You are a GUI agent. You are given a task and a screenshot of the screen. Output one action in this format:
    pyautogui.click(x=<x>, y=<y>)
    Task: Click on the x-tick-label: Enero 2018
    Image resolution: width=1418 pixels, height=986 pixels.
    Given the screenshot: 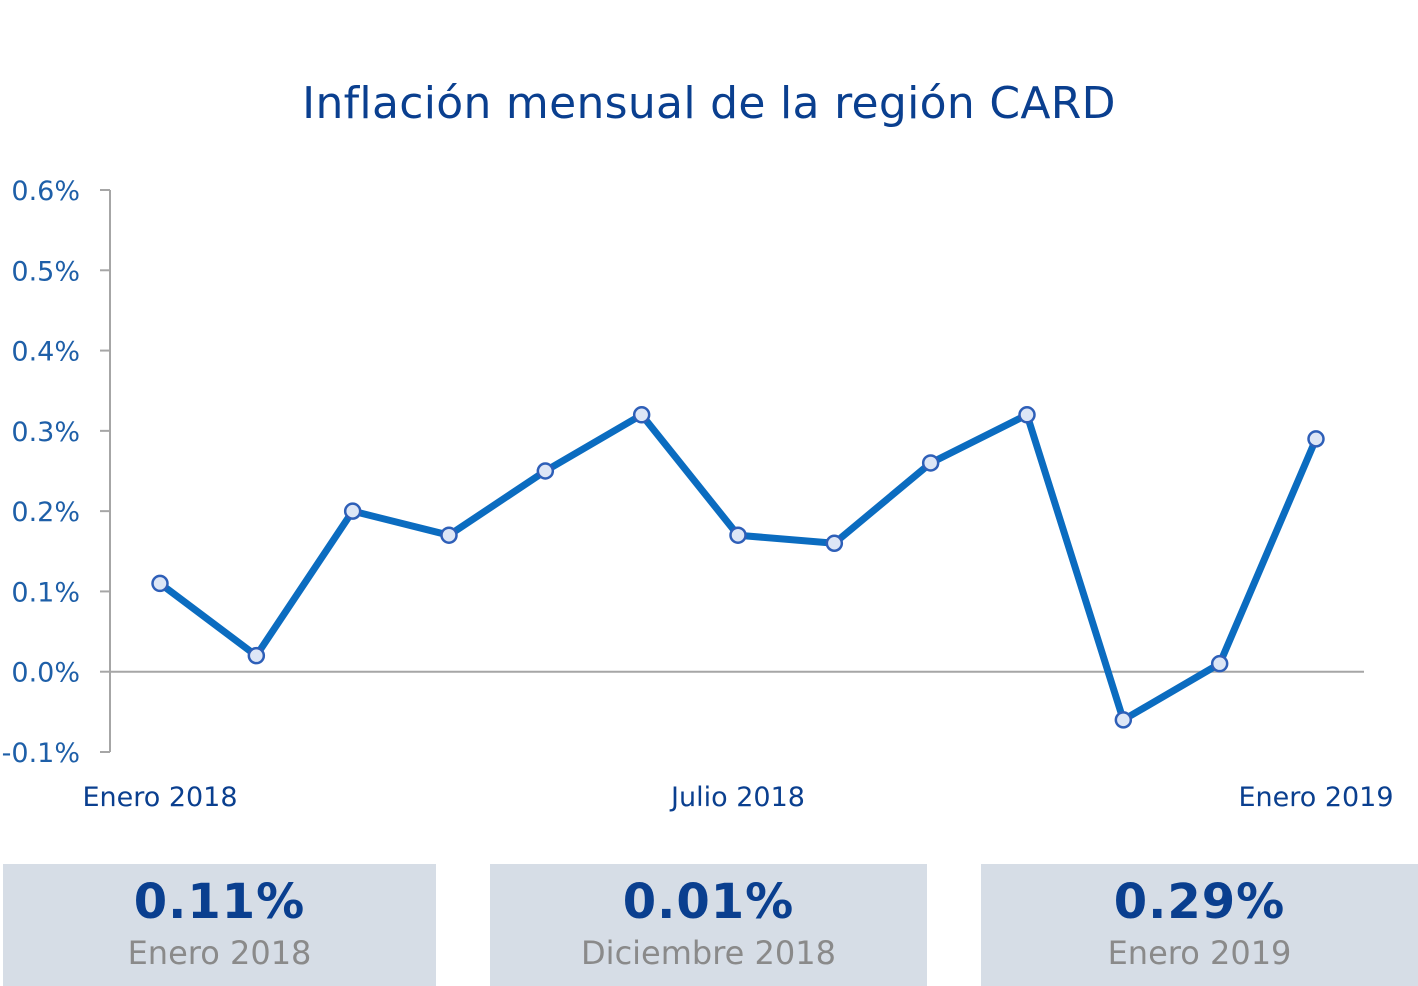 What is the action you would take?
    pyautogui.click(x=159, y=797)
    